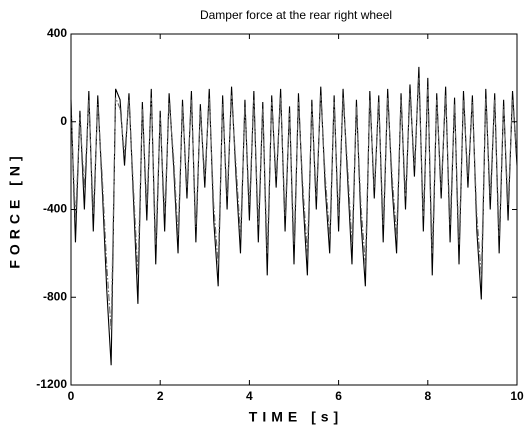  Describe the element at coordinates (296, 417) in the screenshot. I see `x-axis-label: TIME [s]` at that location.